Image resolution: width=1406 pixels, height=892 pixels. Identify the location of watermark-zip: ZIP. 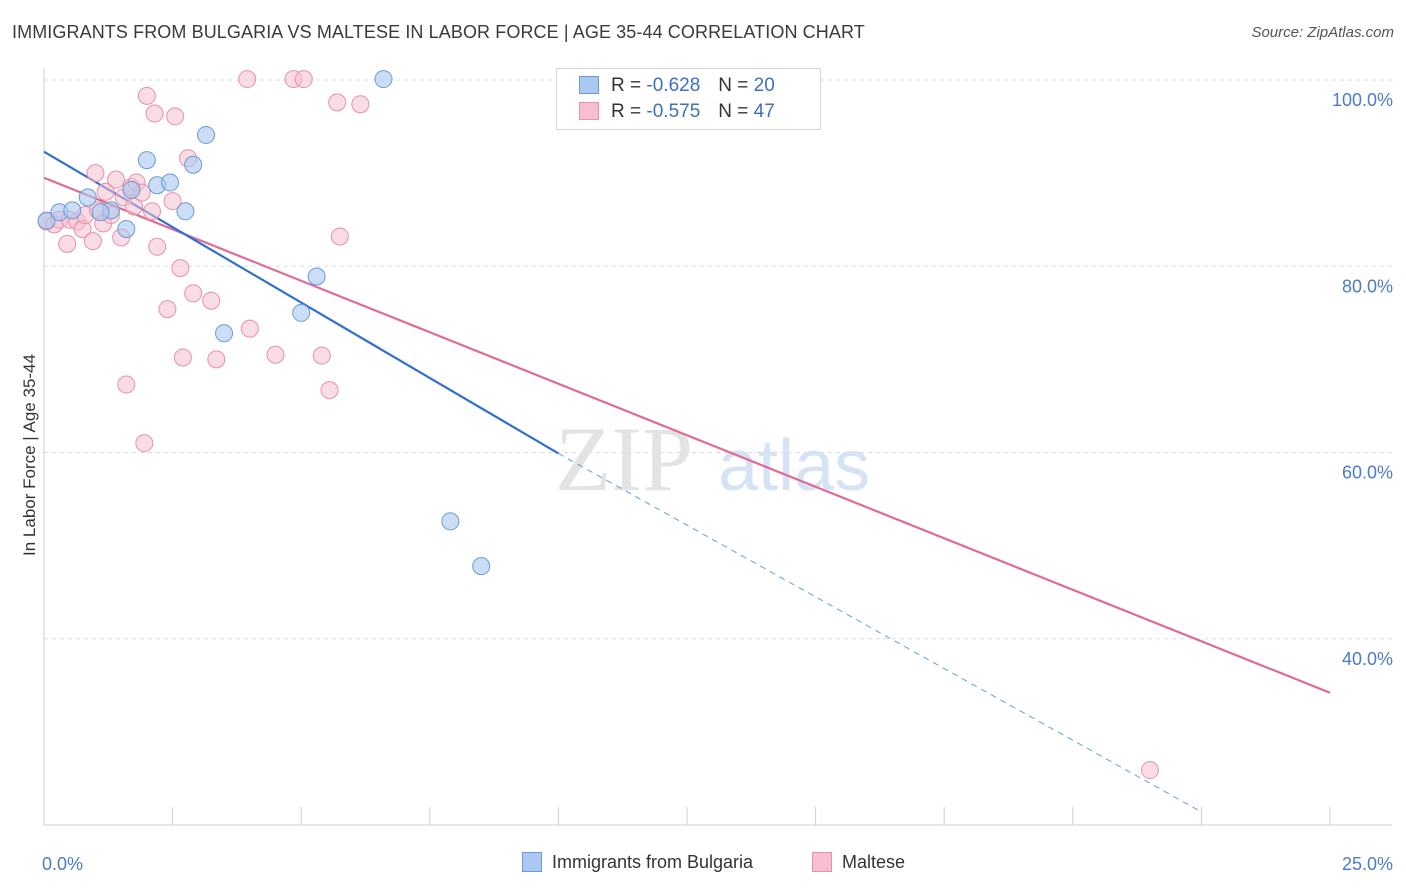
(624, 459).